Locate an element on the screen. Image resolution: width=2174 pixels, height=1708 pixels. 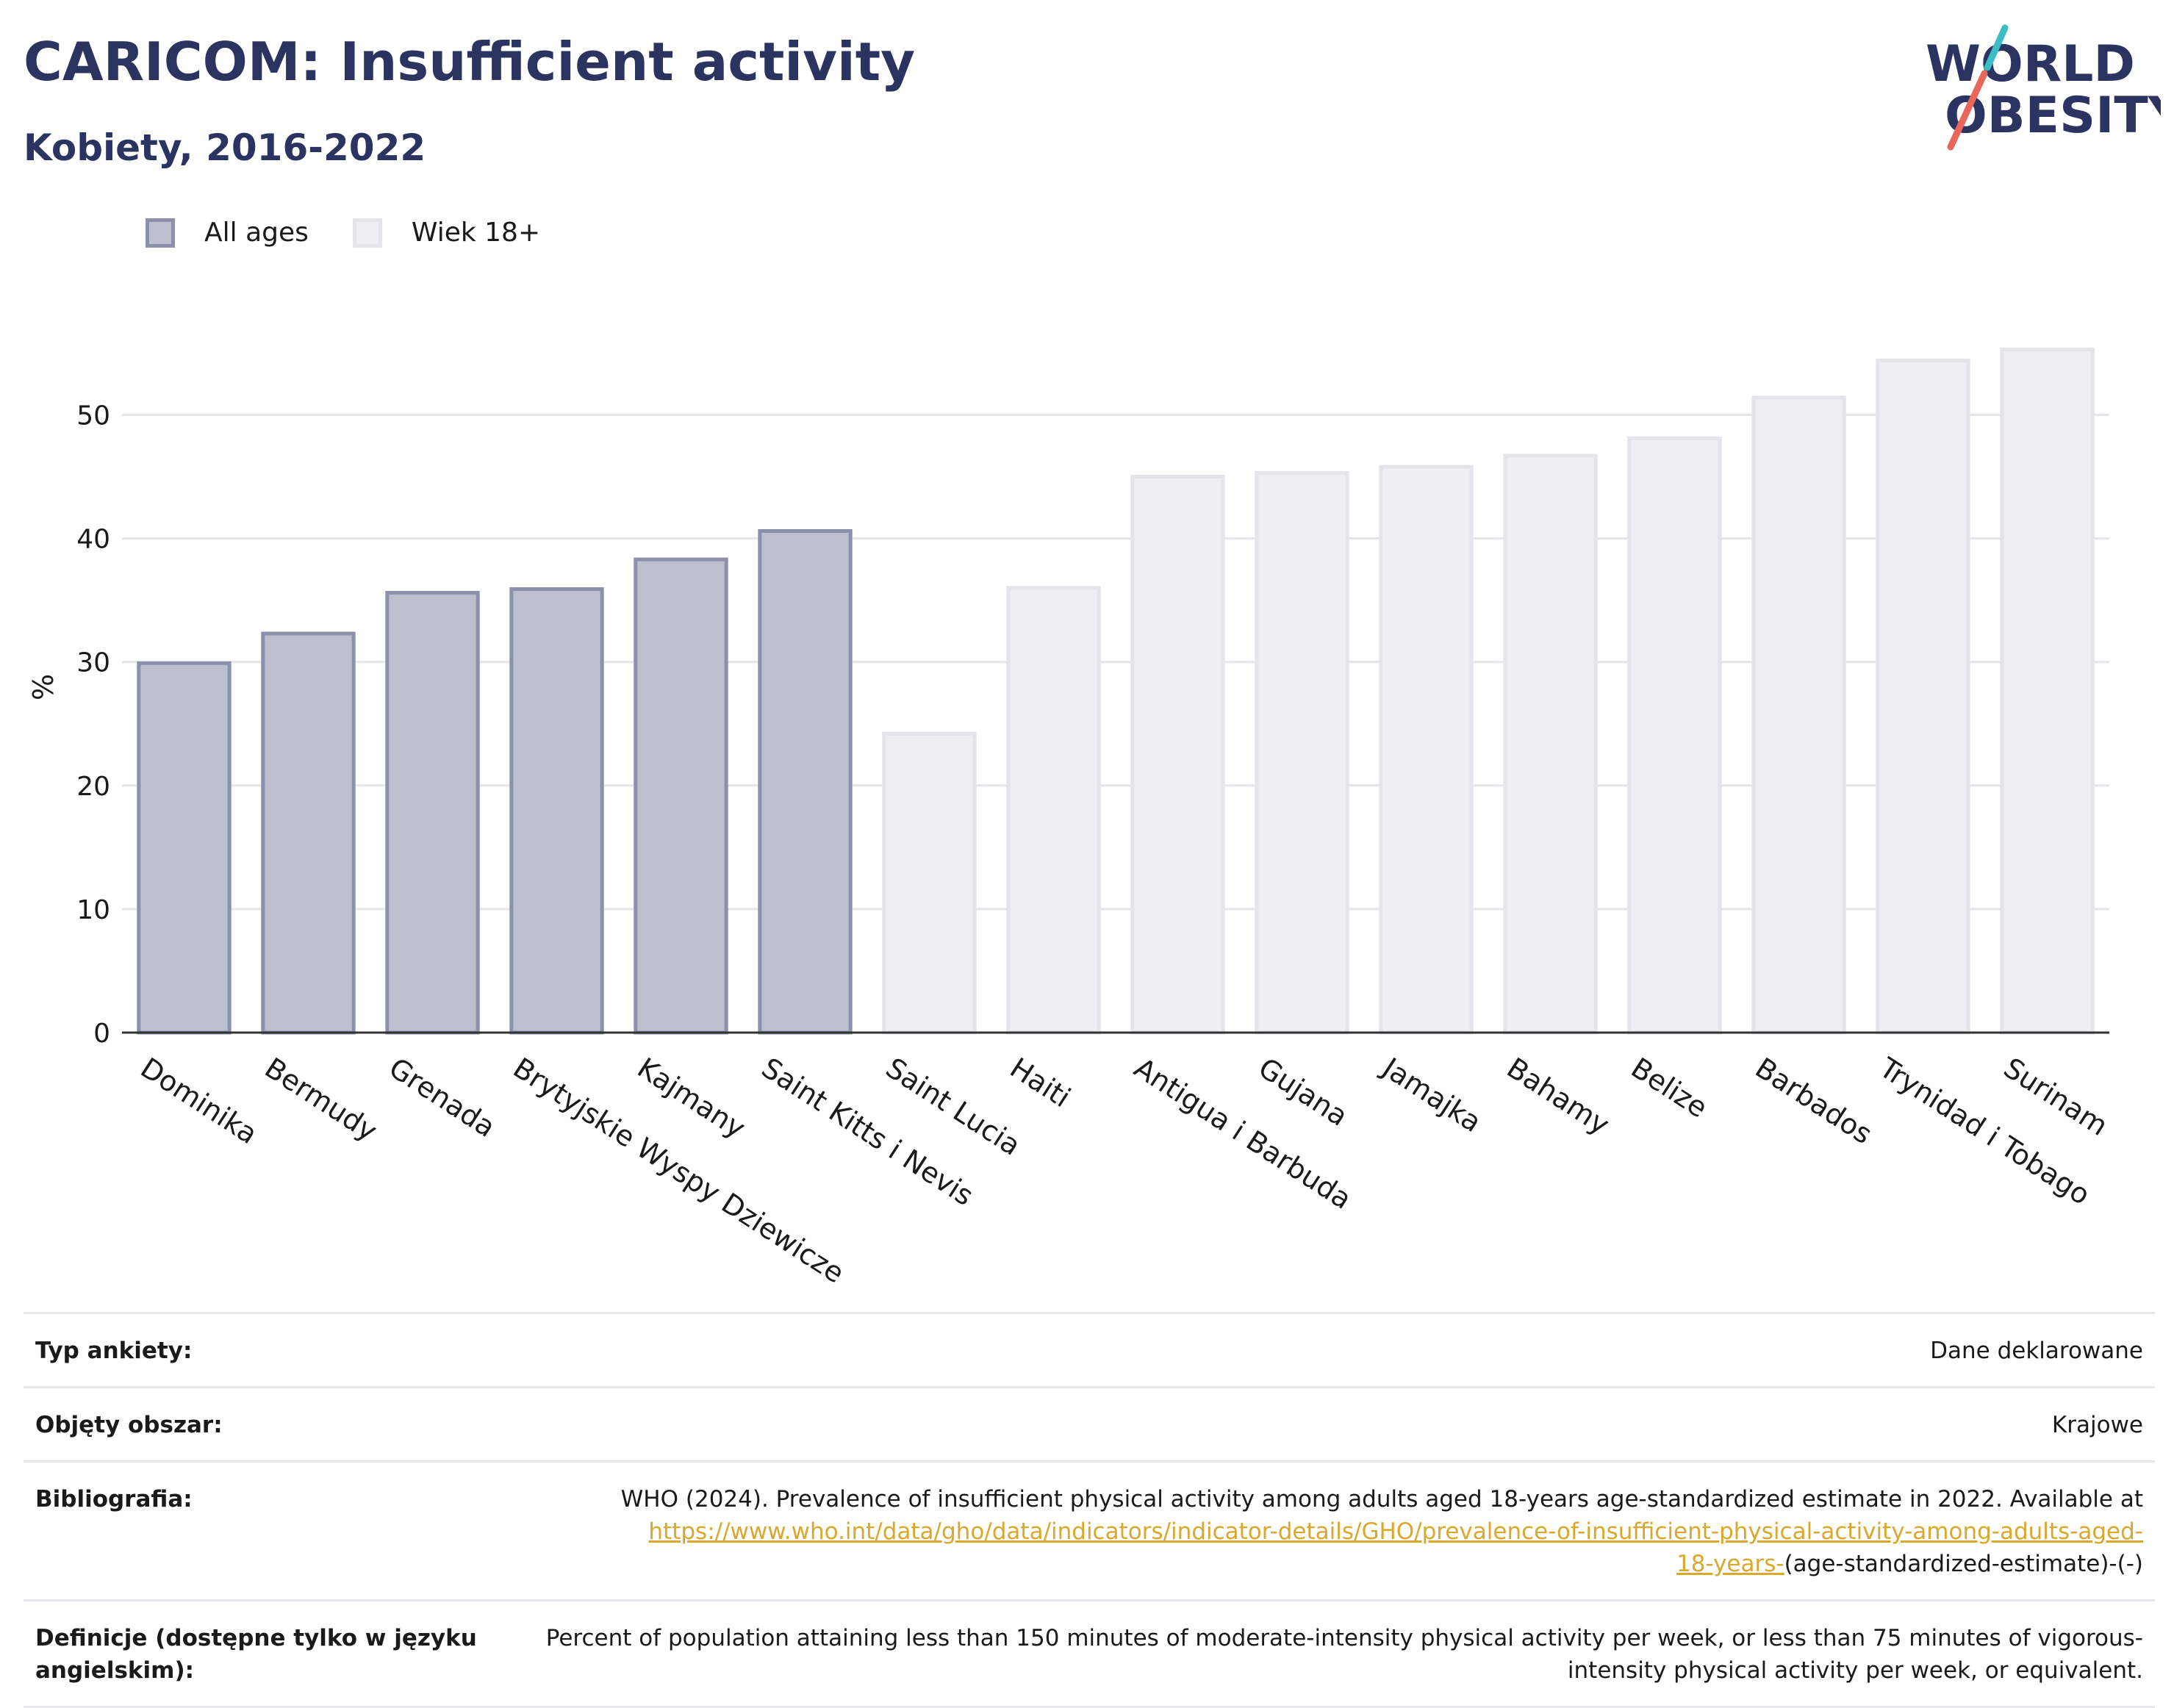
y-tick-label: 0 is located at coordinates (101, 1034).